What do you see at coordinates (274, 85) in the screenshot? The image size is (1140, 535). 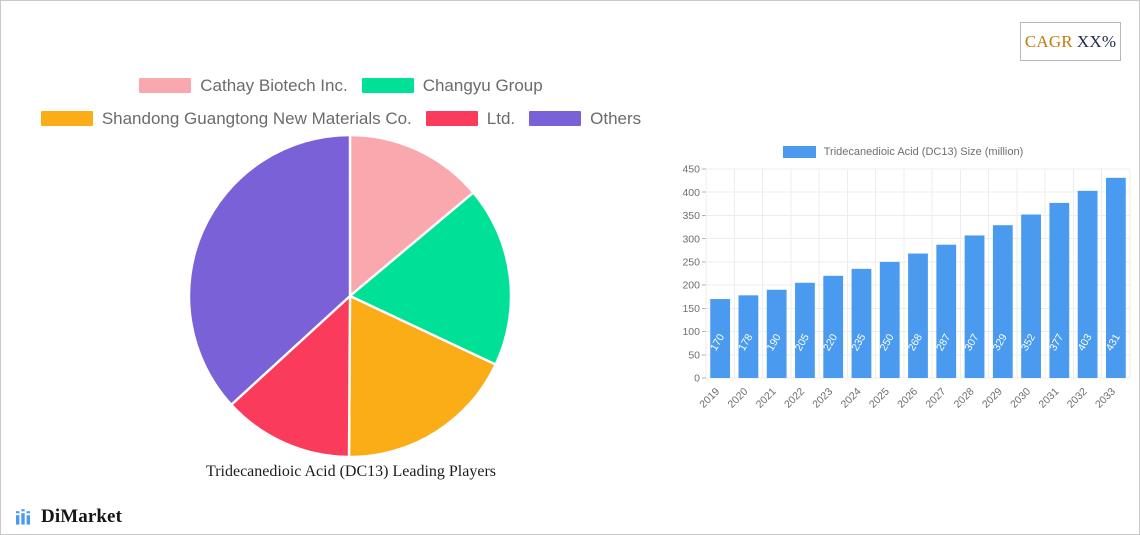 I see `pie-legend-label: Cathay Biotech Inc.` at bounding box center [274, 85].